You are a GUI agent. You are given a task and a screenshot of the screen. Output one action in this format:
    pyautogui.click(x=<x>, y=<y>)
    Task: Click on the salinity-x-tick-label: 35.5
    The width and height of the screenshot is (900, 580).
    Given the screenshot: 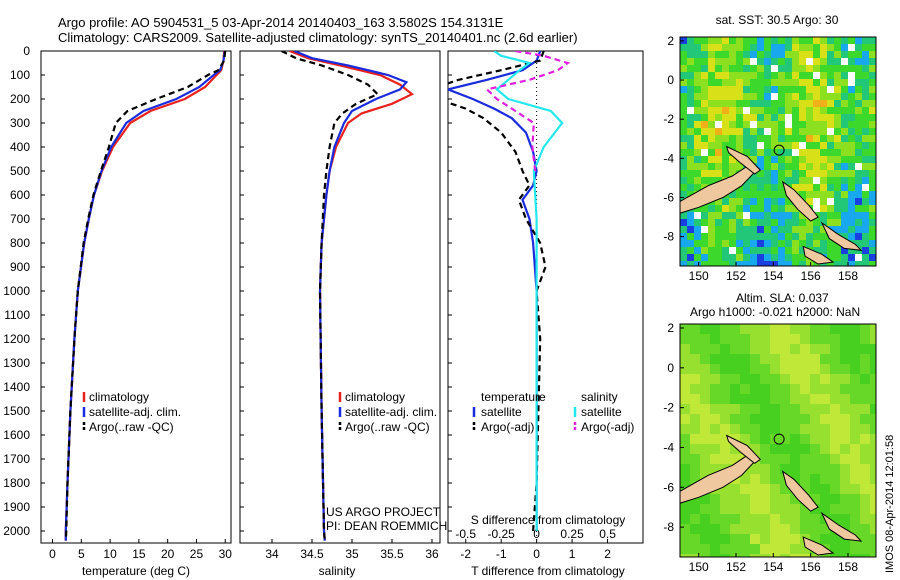 What is the action you would take?
    pyautogui.click(x=392, y=554)
    